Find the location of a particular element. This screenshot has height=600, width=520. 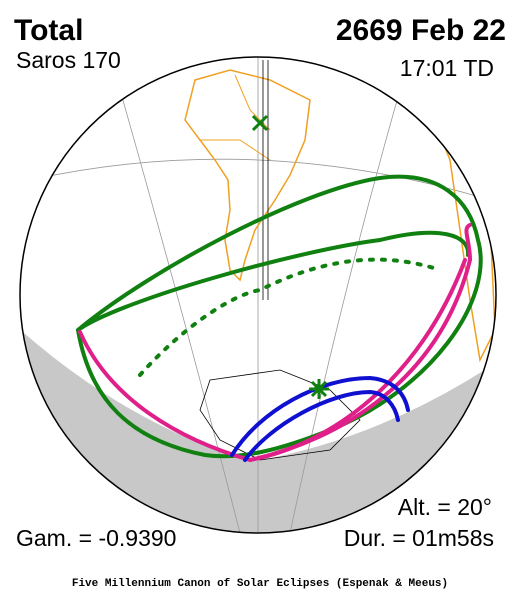

eclipse-date: 2669 Feb 22 is located at coordinates (421, 30).